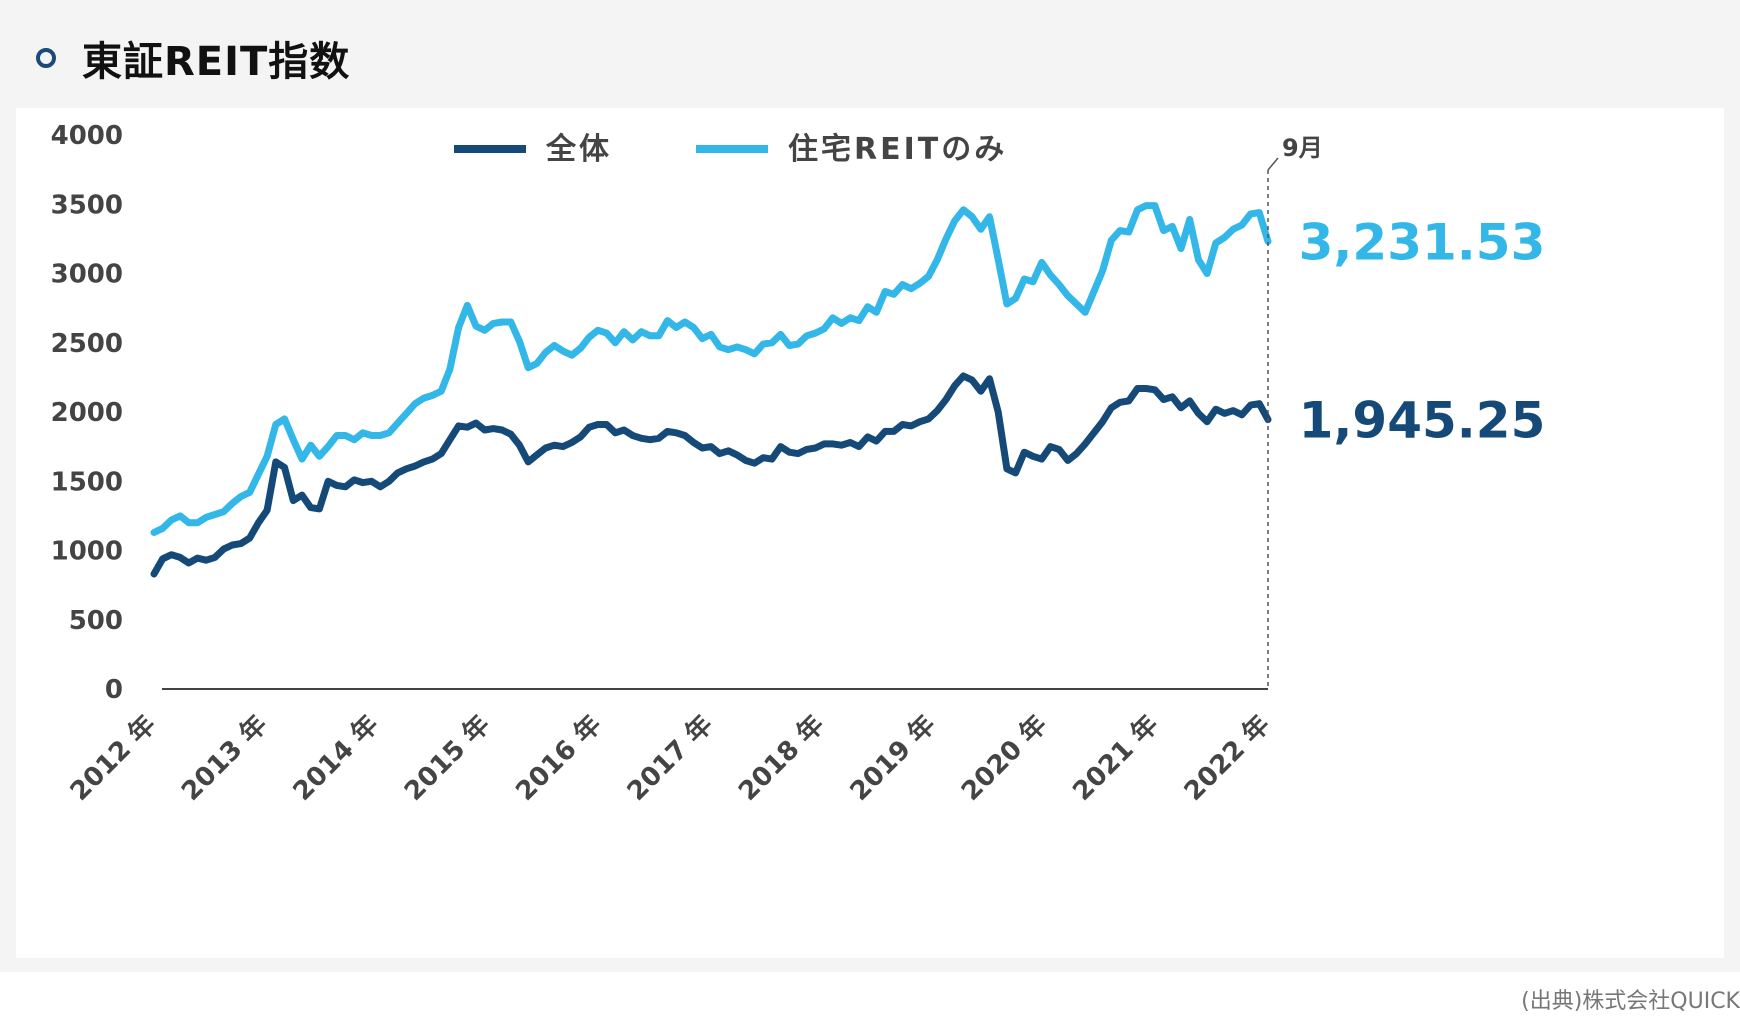 This screenshot has width=1740, height=1016. I want to click on y-tick-label: 1500, so click(87, 482).